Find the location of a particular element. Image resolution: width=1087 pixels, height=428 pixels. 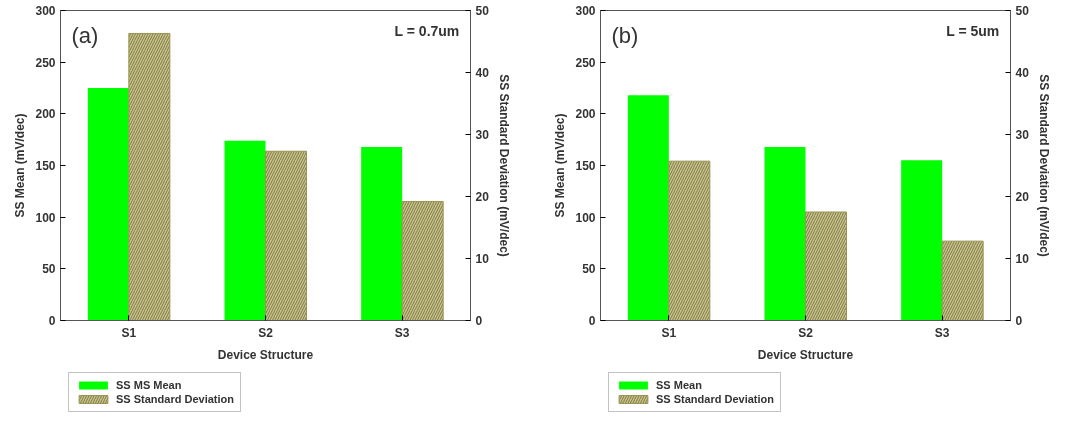

legend-label: SS Mean is located at coordinates (679, 385).